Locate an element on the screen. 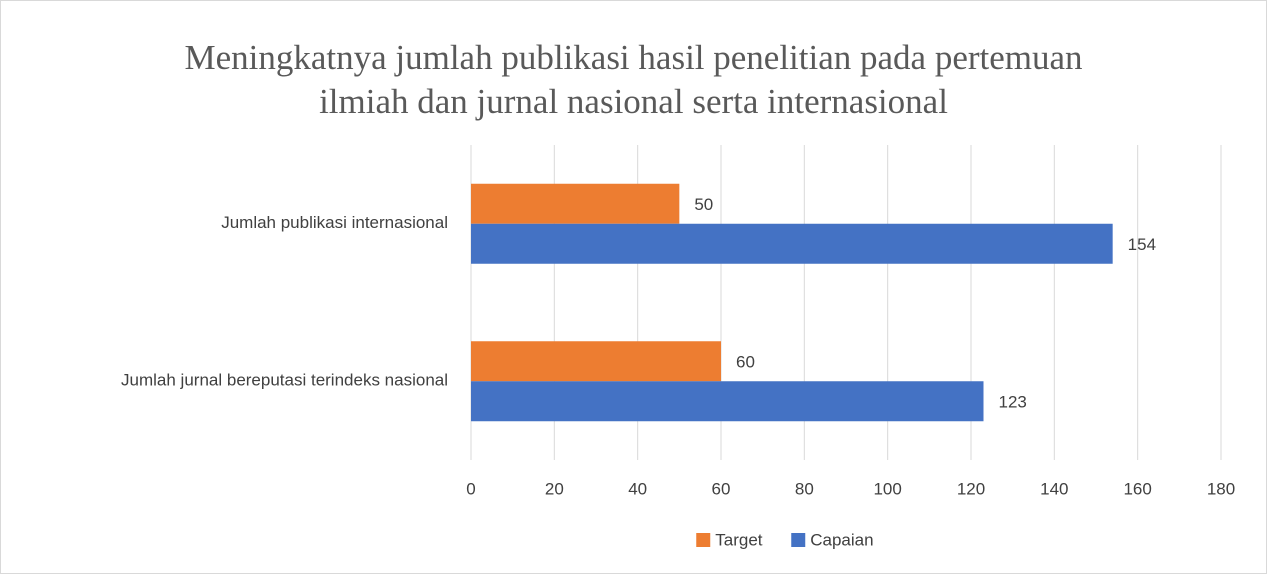 The width and height of the screenshot is (1267, 574). data-label: 154 is located at coordinates (1142, 244).